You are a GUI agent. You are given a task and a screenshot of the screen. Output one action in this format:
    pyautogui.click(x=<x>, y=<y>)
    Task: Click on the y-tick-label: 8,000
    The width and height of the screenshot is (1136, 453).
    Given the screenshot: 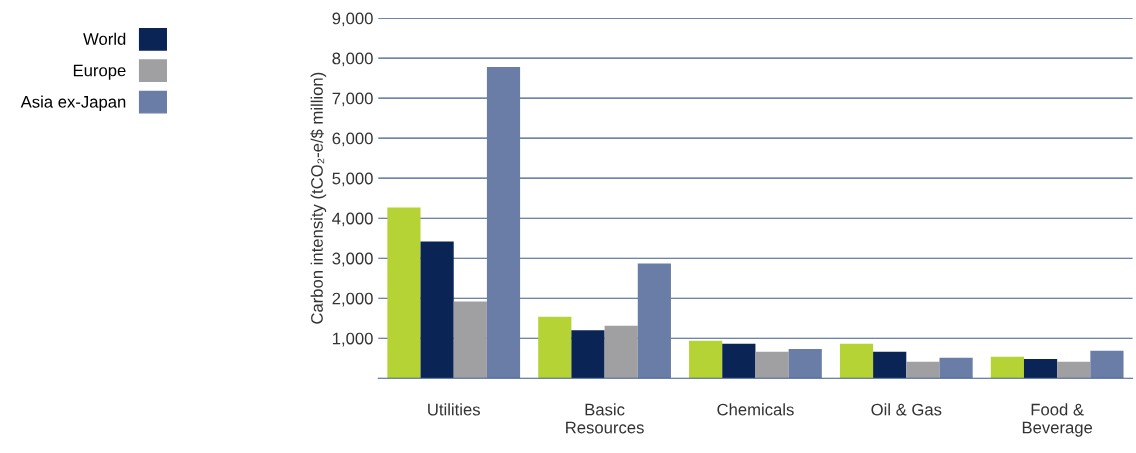 What is the action you would take?
    pyautogui.click(x=352, y=59)
    